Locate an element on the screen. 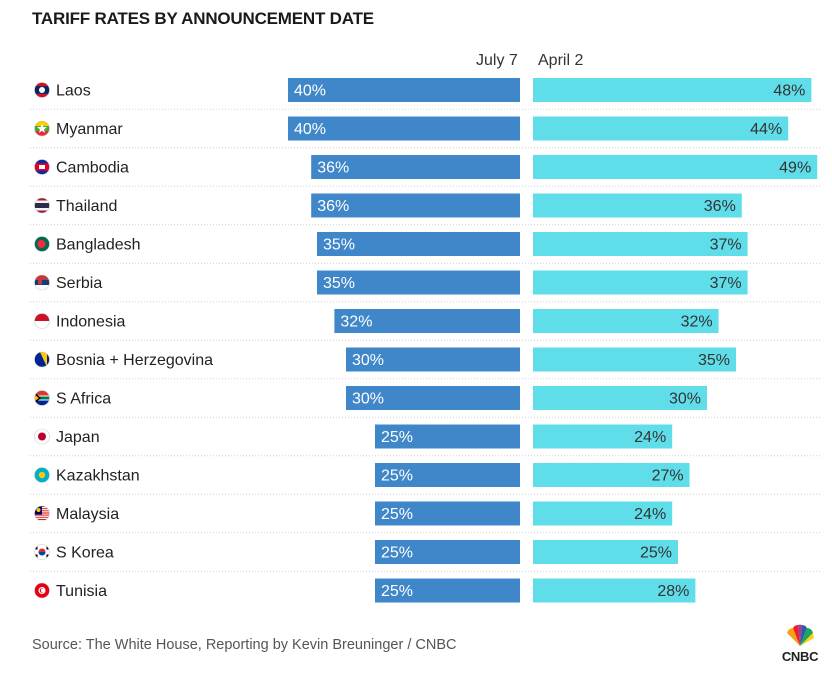  category-label: Bangladesh is located at coordinates (98, 245).